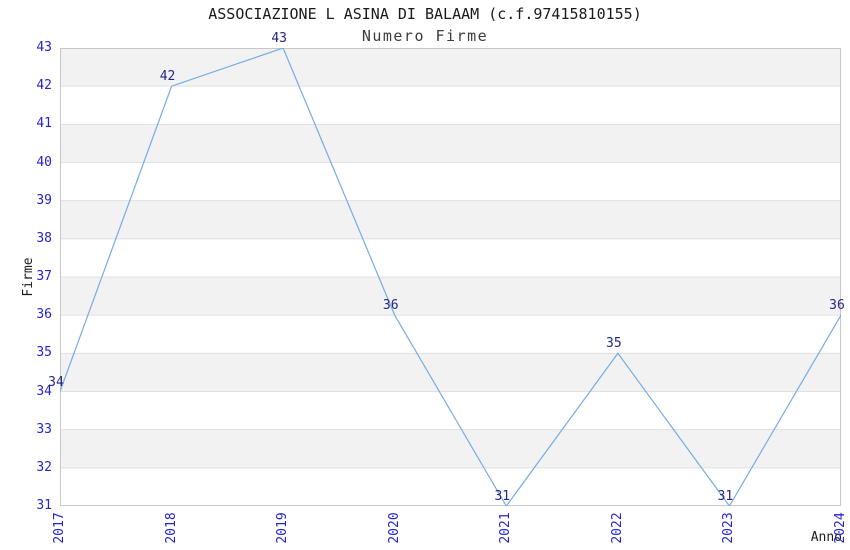 The width and height of the screenshot is (850, 550). Describe the element at coordinates (44, 467) in the screenshot. I see `y-tick-label: 32` at that location.